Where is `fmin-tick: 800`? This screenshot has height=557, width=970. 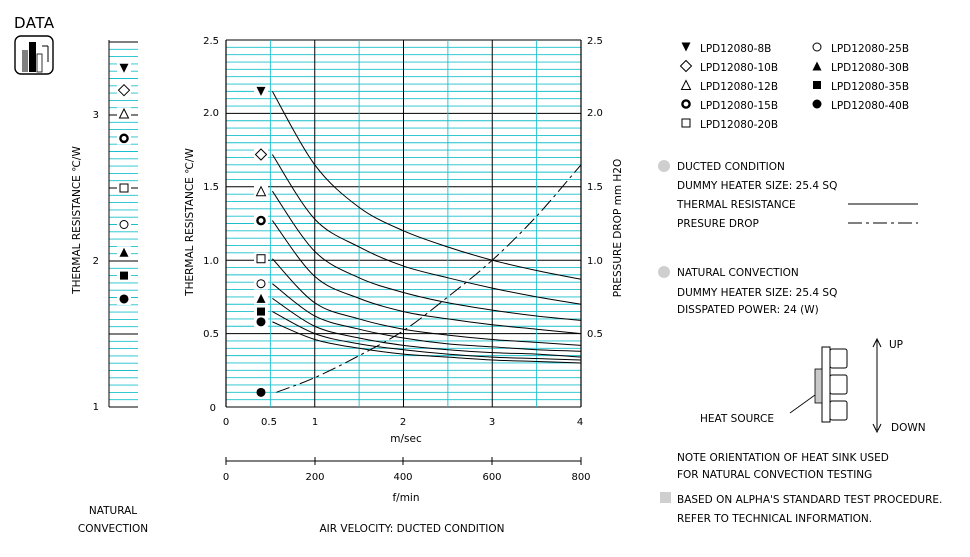
fmin-tick: 800 is located at coordinates (580, 477).